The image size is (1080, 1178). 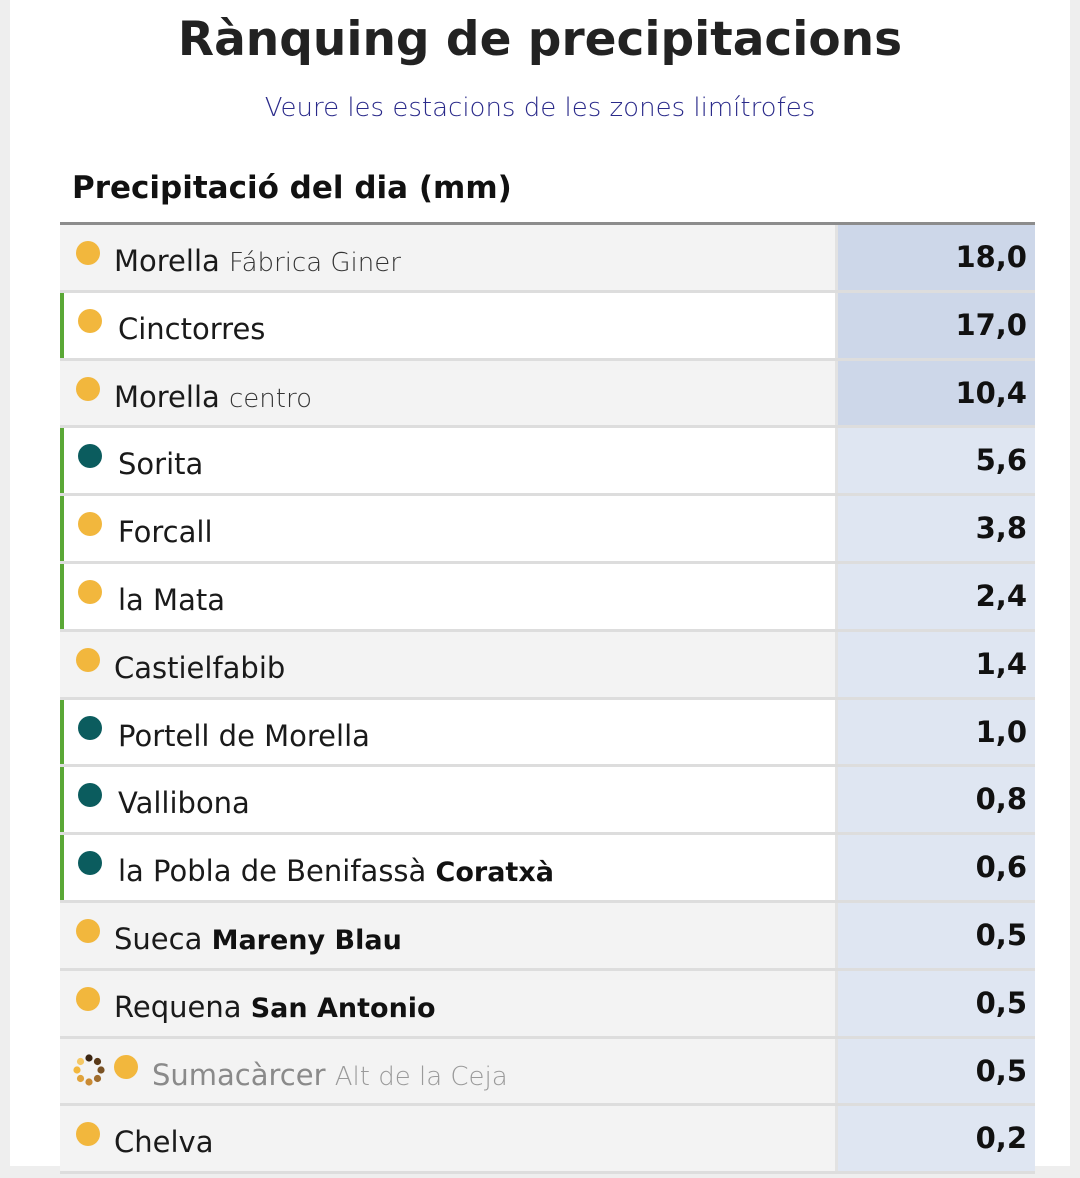 I want to click on precipitation-value: 0,6, so click(x=936, y=867).